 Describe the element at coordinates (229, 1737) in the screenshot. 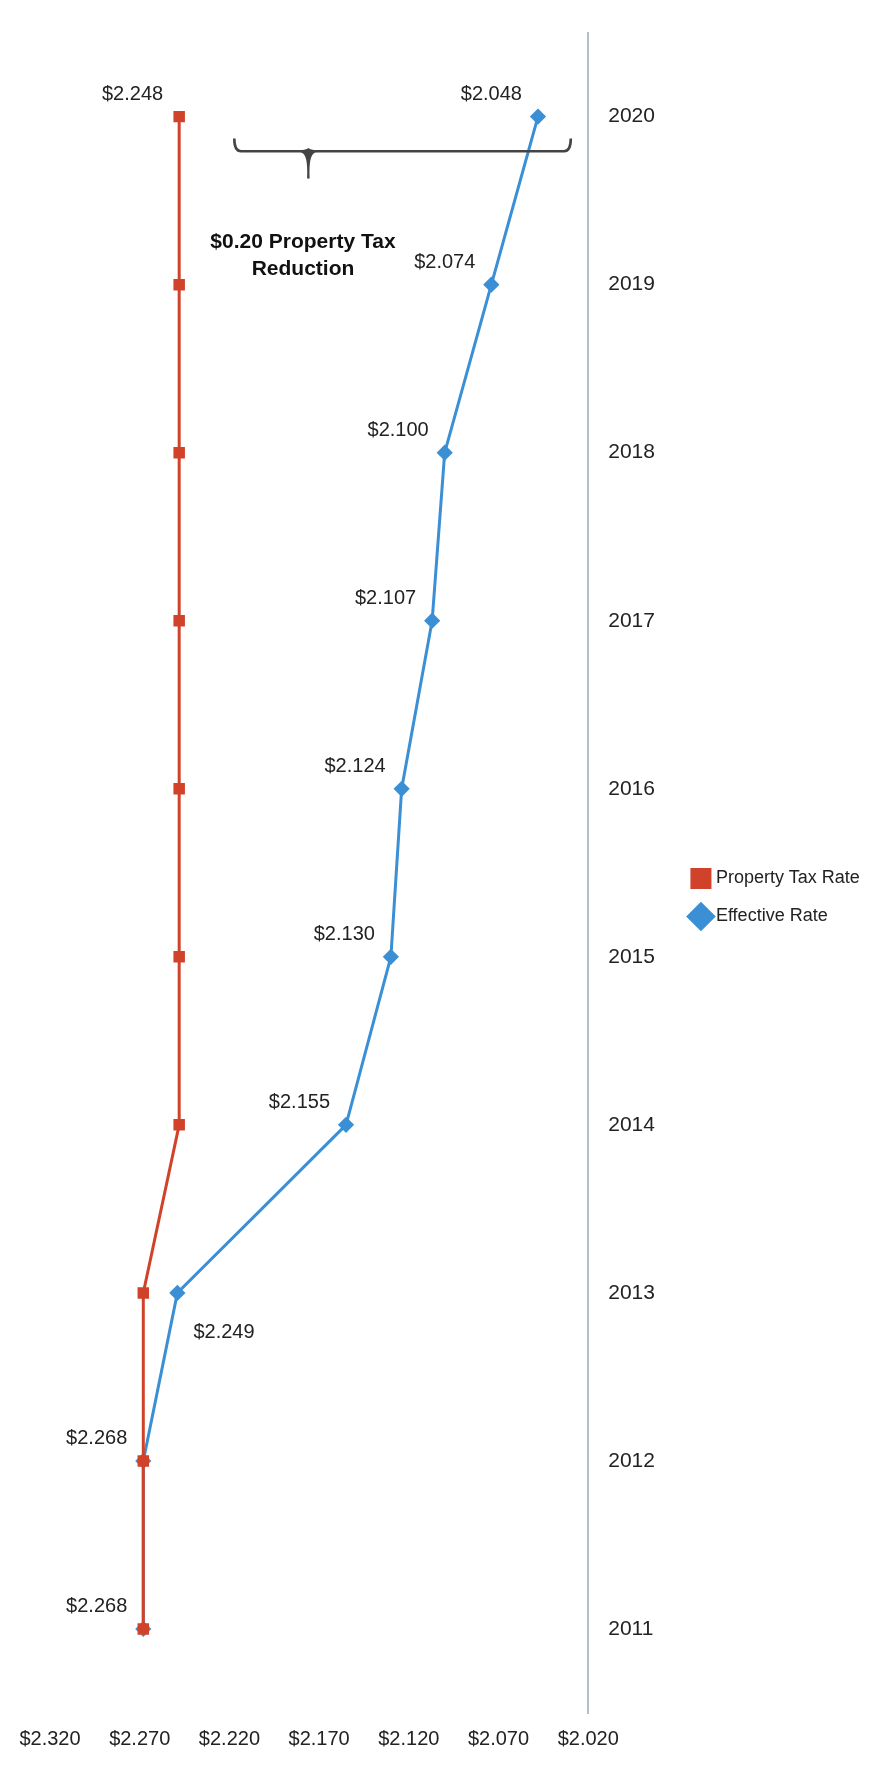

I see `x-tick-label: $2.220` at that location.